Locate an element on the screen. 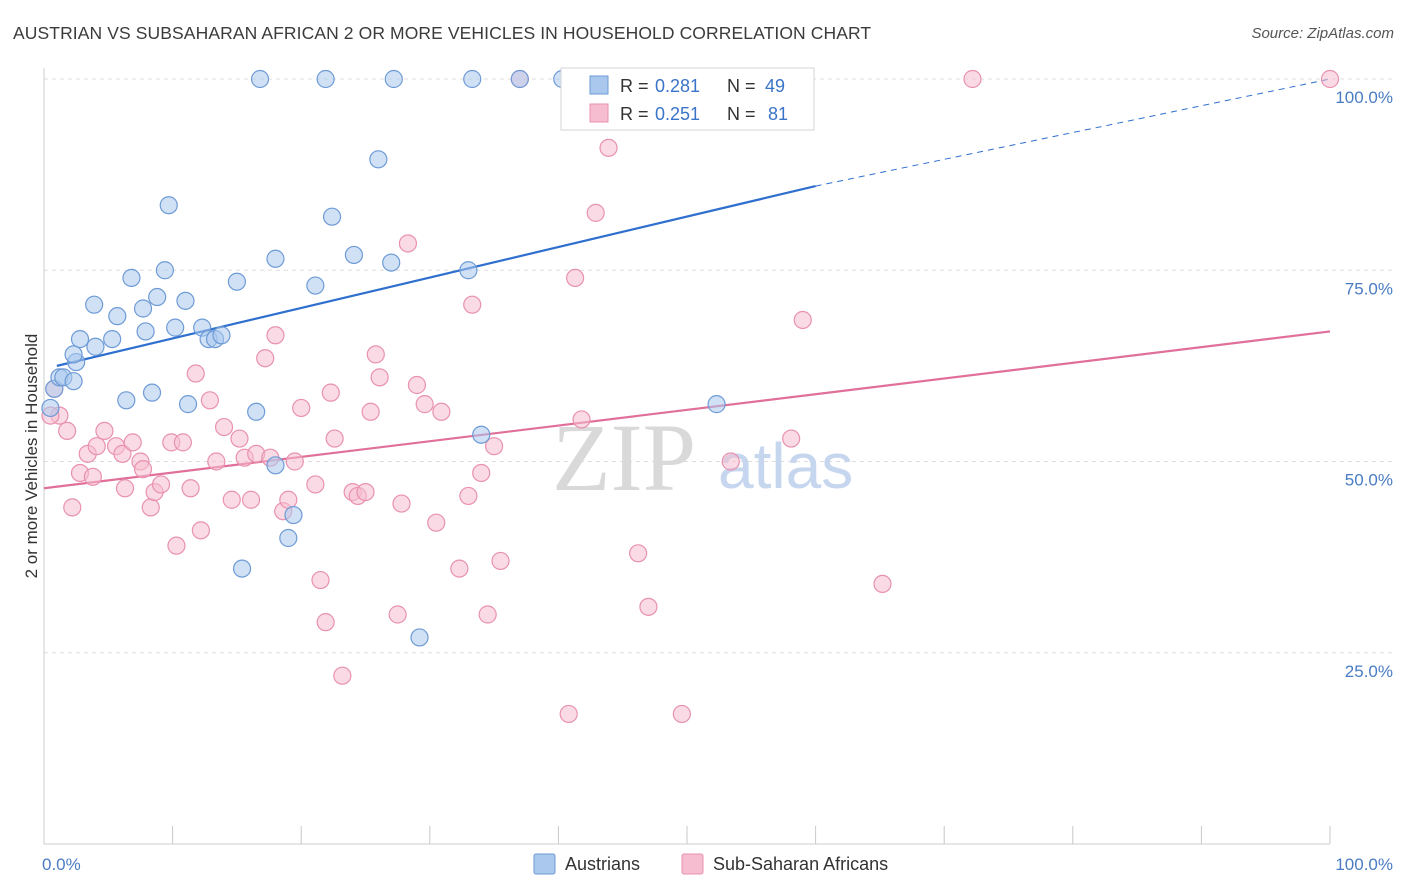  austrians-trend-extension is located at coordinates (1073, 132).